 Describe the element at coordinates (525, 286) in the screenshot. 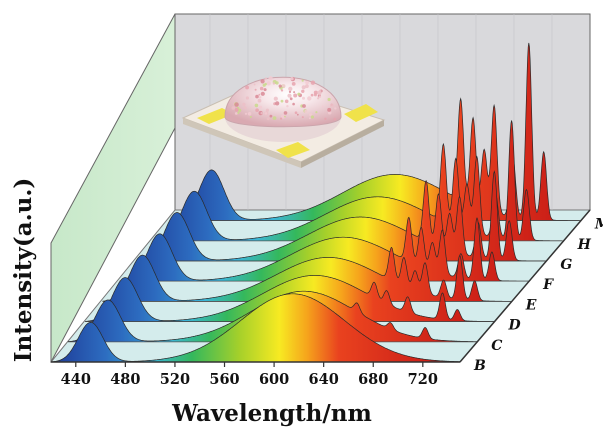

I see `depth-axis-line` at that location.